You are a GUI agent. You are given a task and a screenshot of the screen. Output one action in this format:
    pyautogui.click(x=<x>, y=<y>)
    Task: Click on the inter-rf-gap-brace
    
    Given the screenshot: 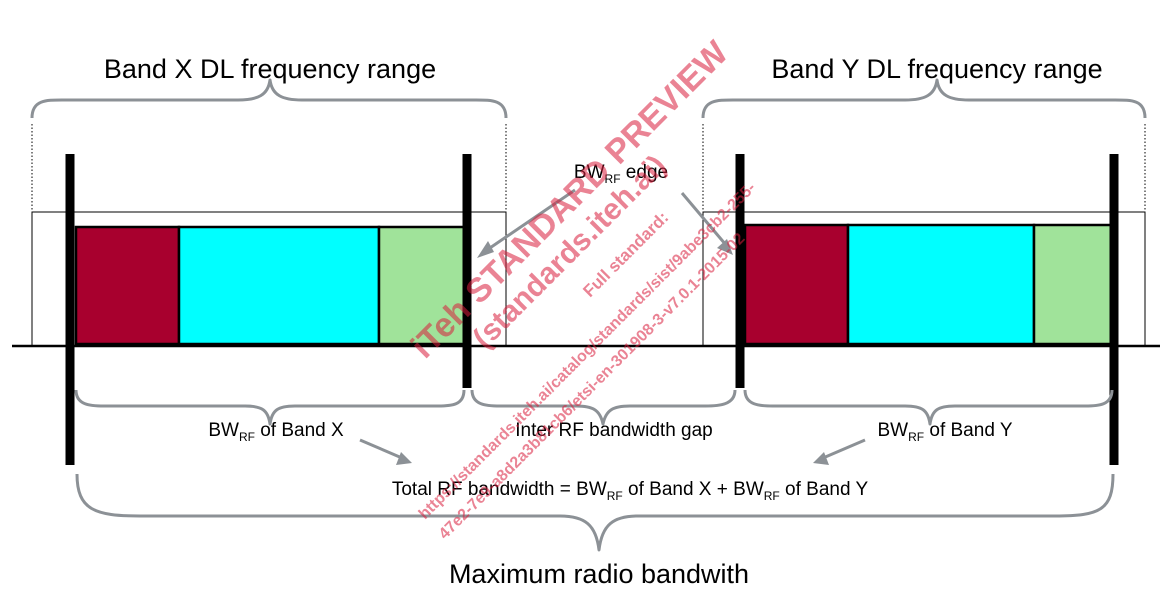 What is the action you would take?
    pyautogui.click(x=603, y=407)
    